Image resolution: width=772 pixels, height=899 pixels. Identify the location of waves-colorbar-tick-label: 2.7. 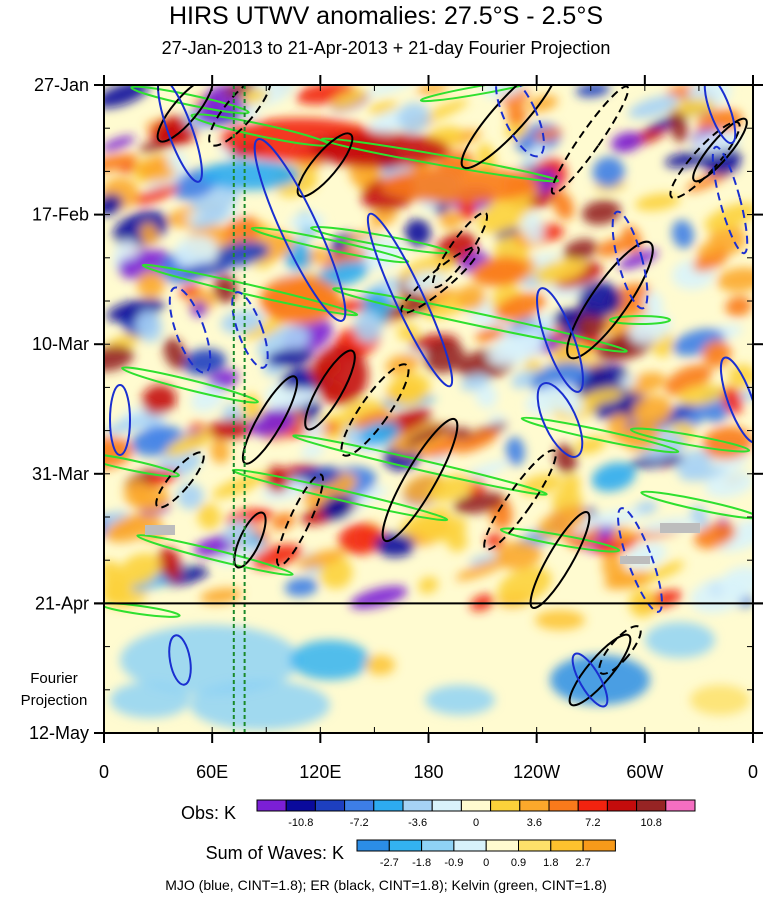
(582, 863).